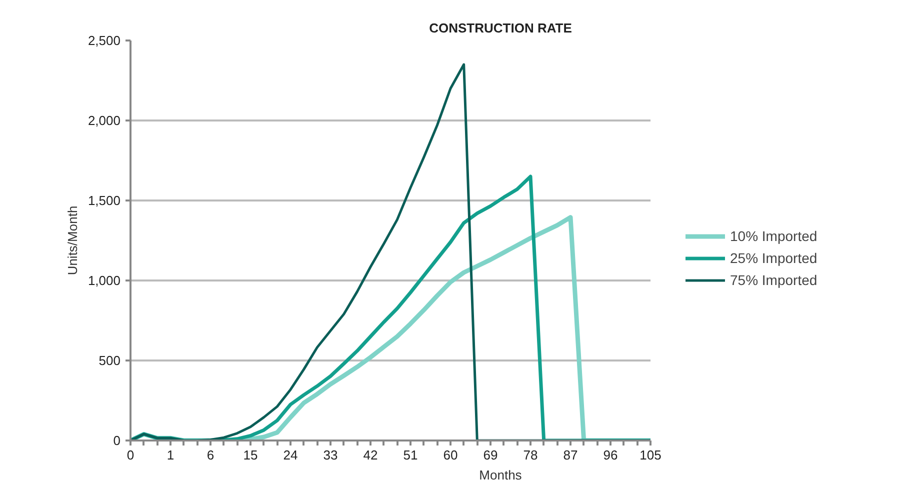 The height and width of the screenshot is (489, 900). Describe the element at coordinates (170, 455) in the screenshot. I see `x-tick-label: 1` at that location.